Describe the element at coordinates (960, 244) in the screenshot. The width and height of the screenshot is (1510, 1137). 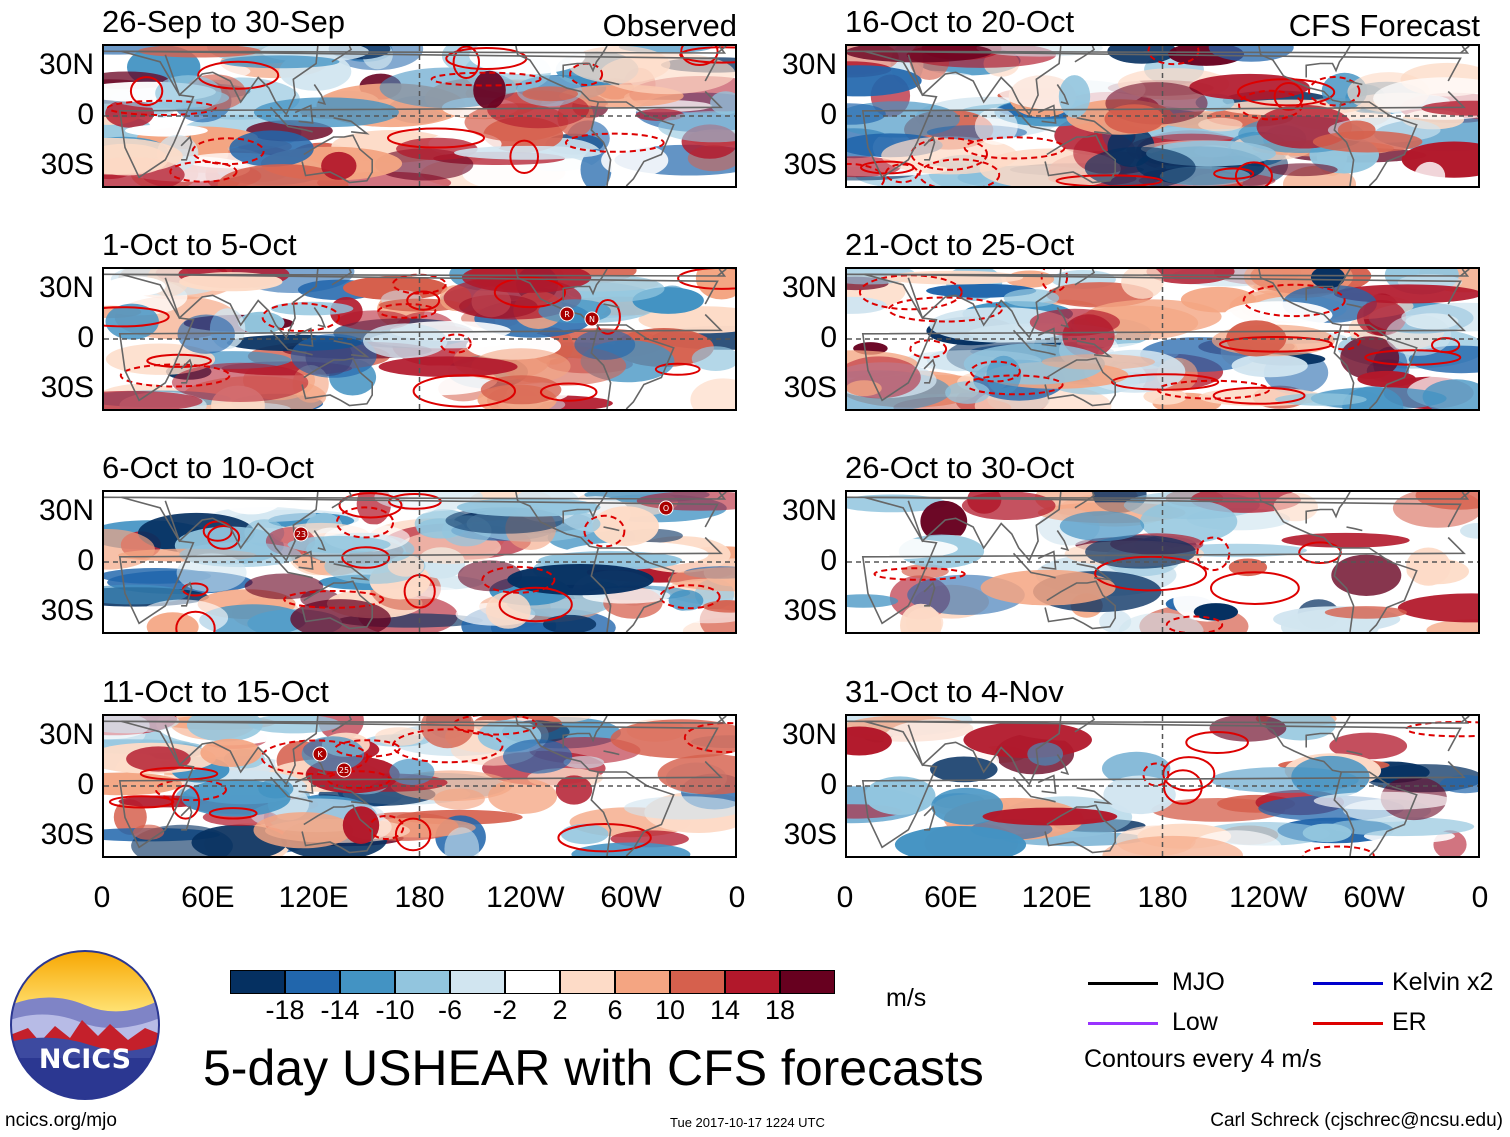
I see `panel-title: 21-Oct to 25-Oct` at that location.